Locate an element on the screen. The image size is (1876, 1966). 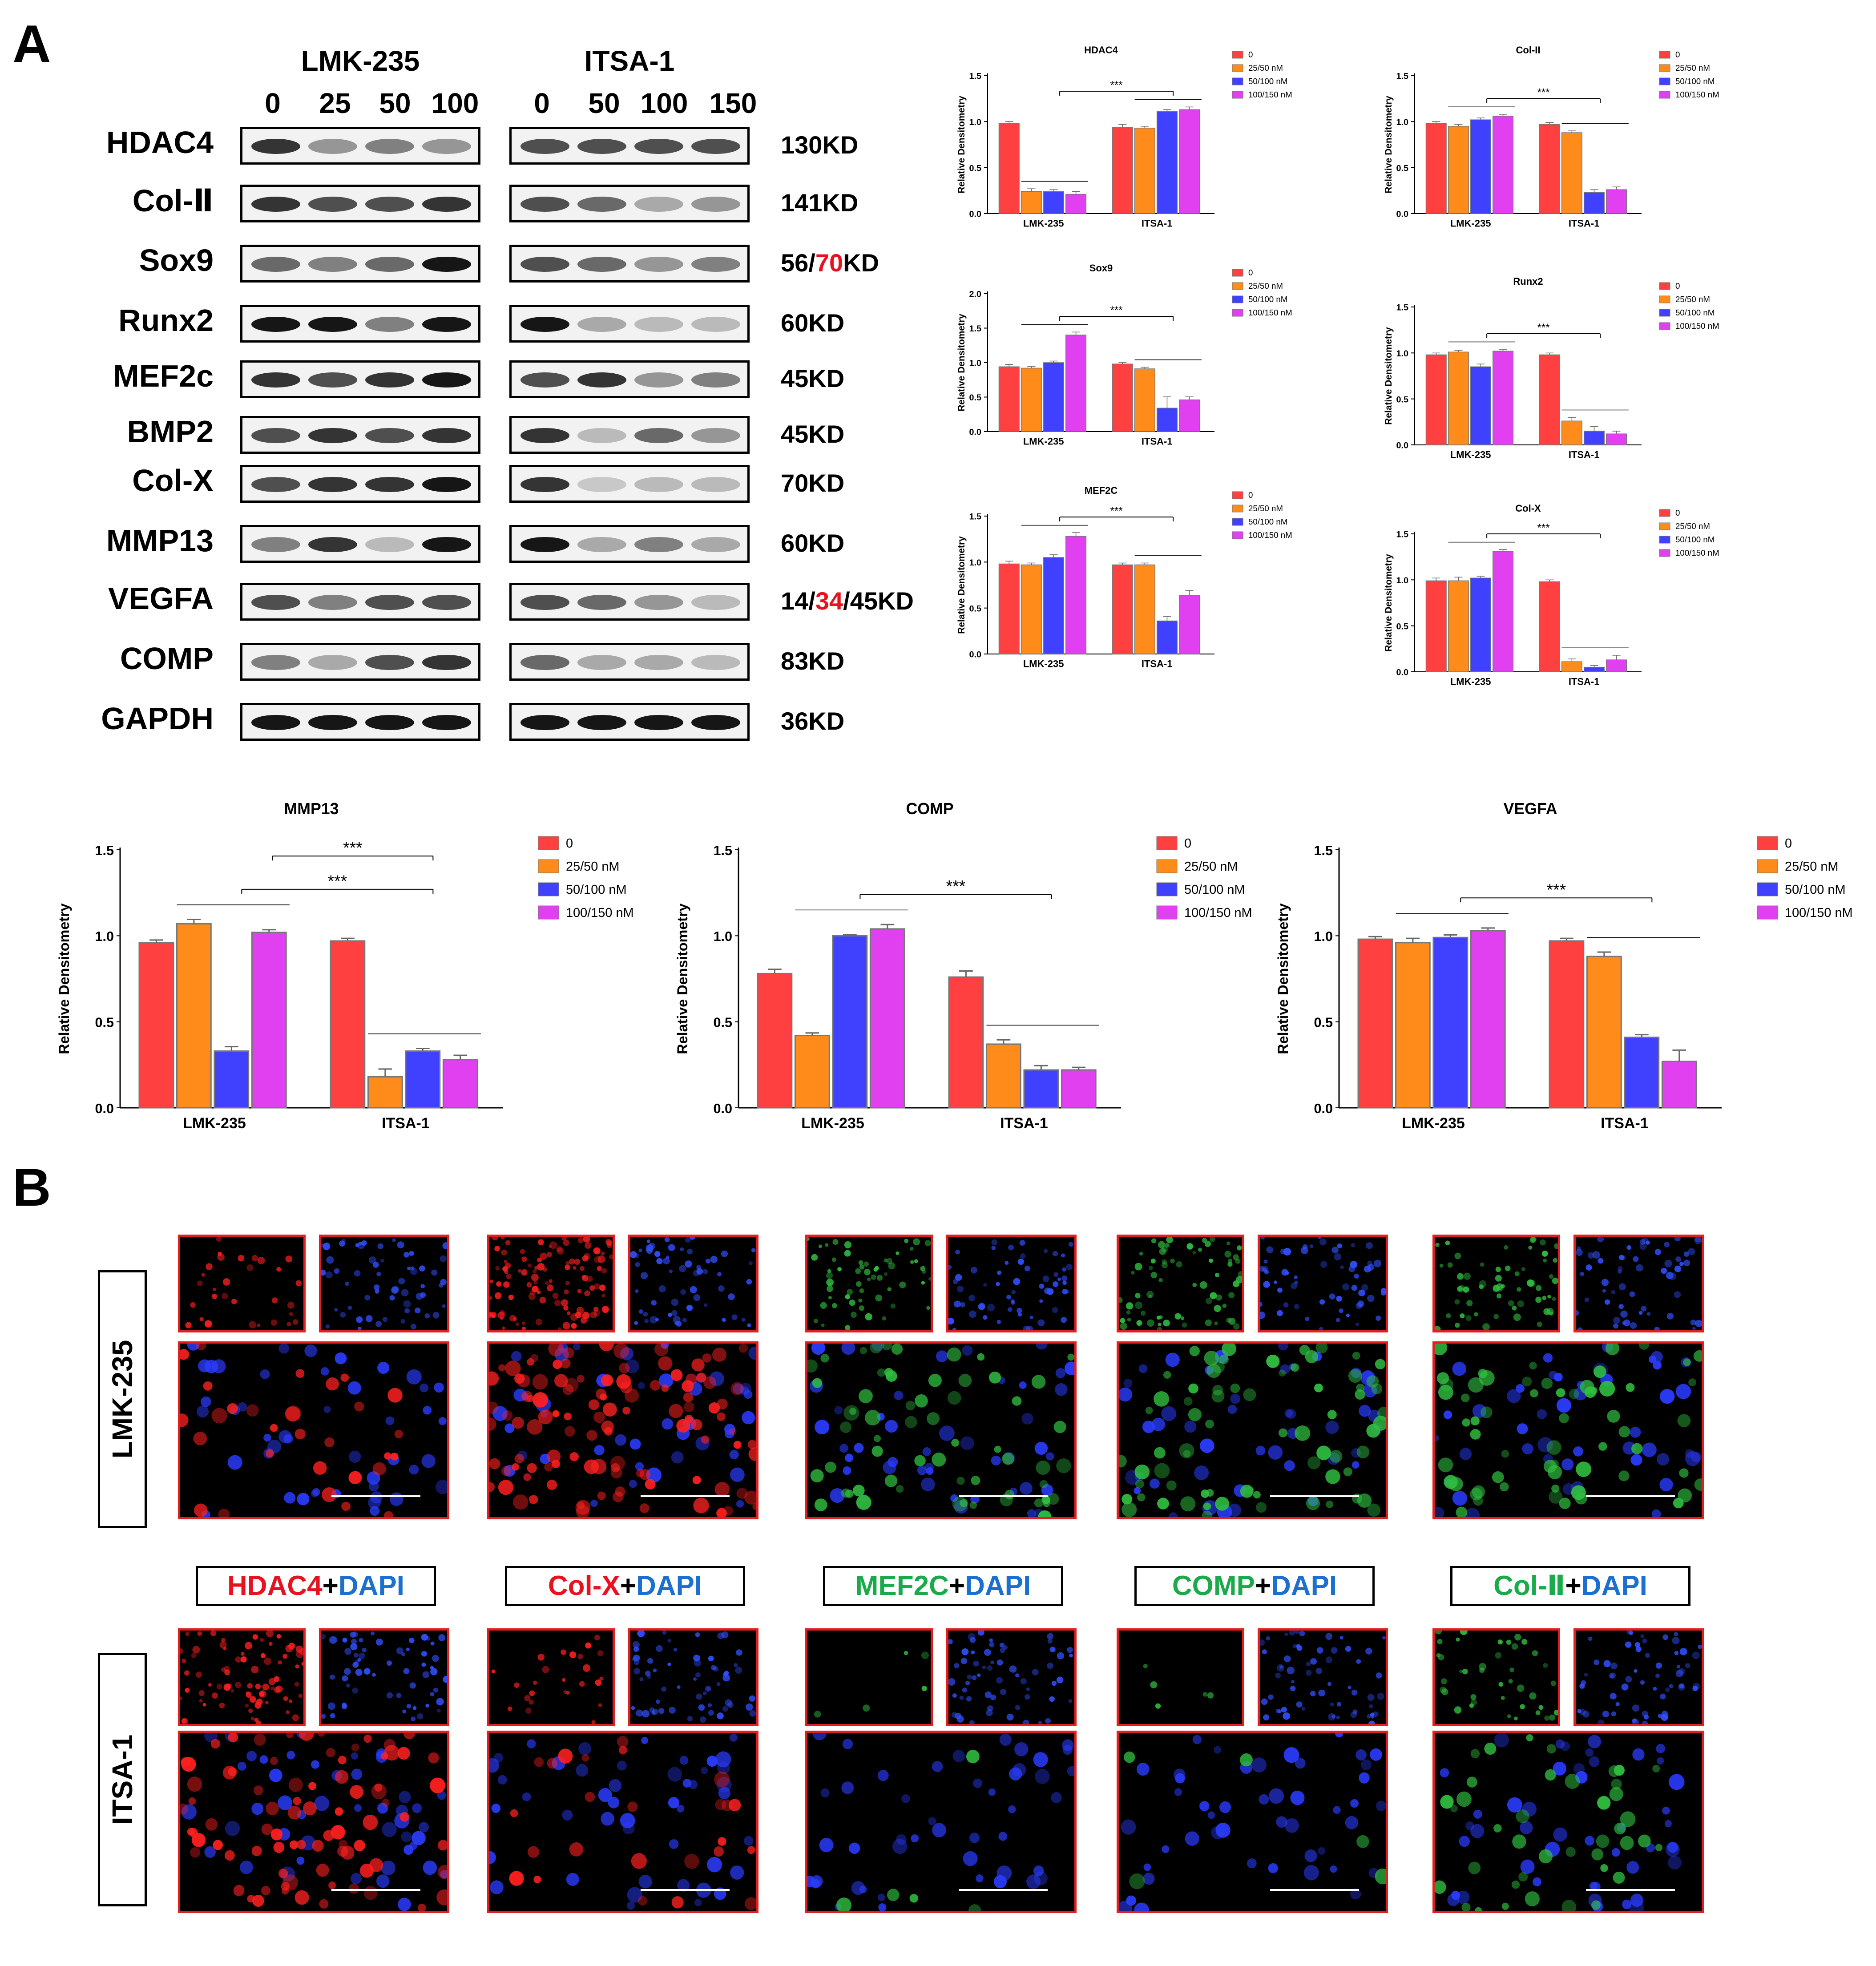
row-label-box: ITSA-1 is located at coordinates (122, 1779).